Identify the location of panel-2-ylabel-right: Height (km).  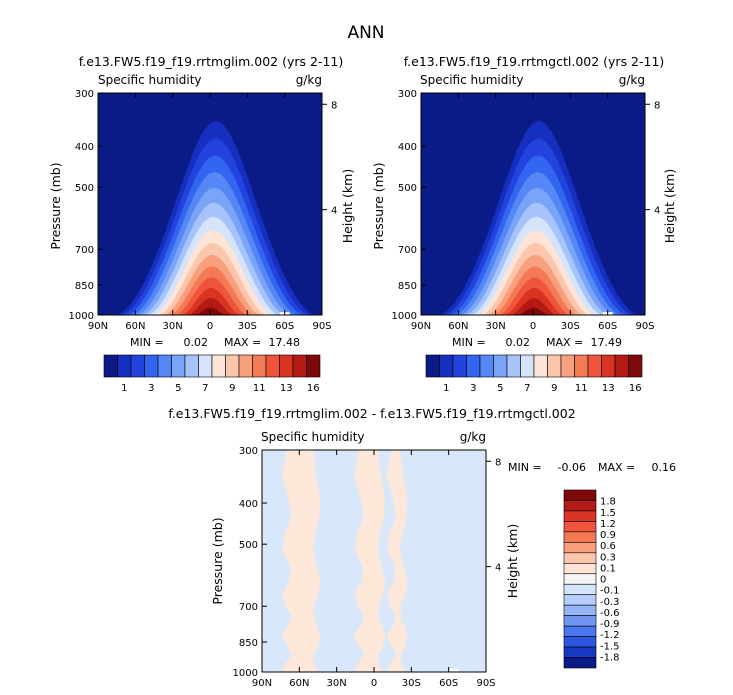
(669, 206).